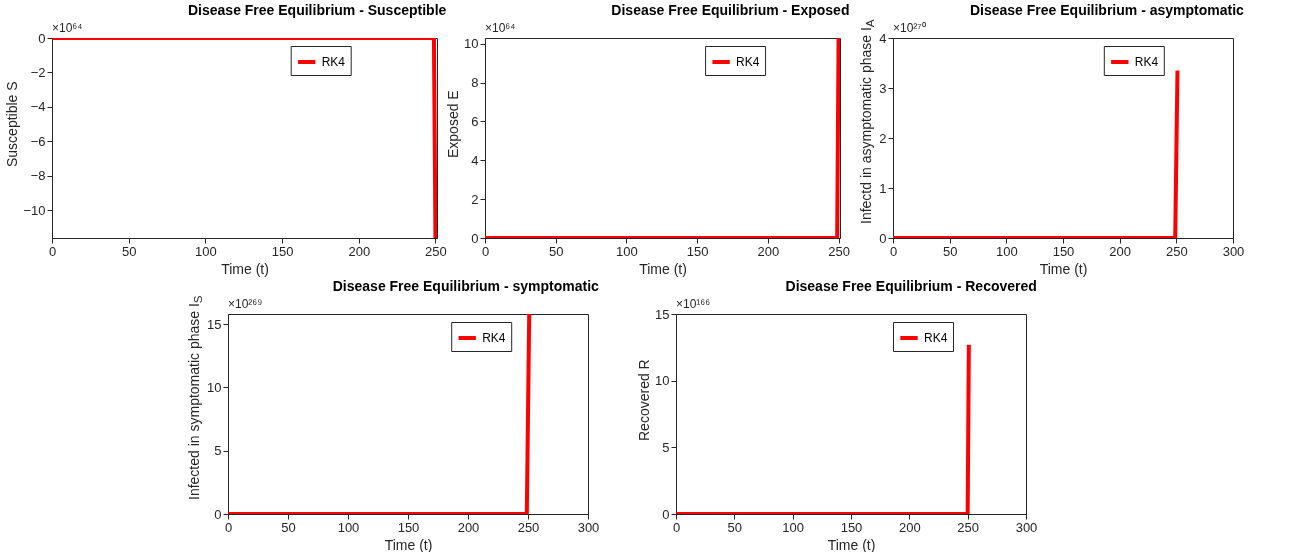  What do you see at coordinates (644, 400) in the screenshot?
I see `y-axis-title: Recovered R` at bounding box center [644, 400].